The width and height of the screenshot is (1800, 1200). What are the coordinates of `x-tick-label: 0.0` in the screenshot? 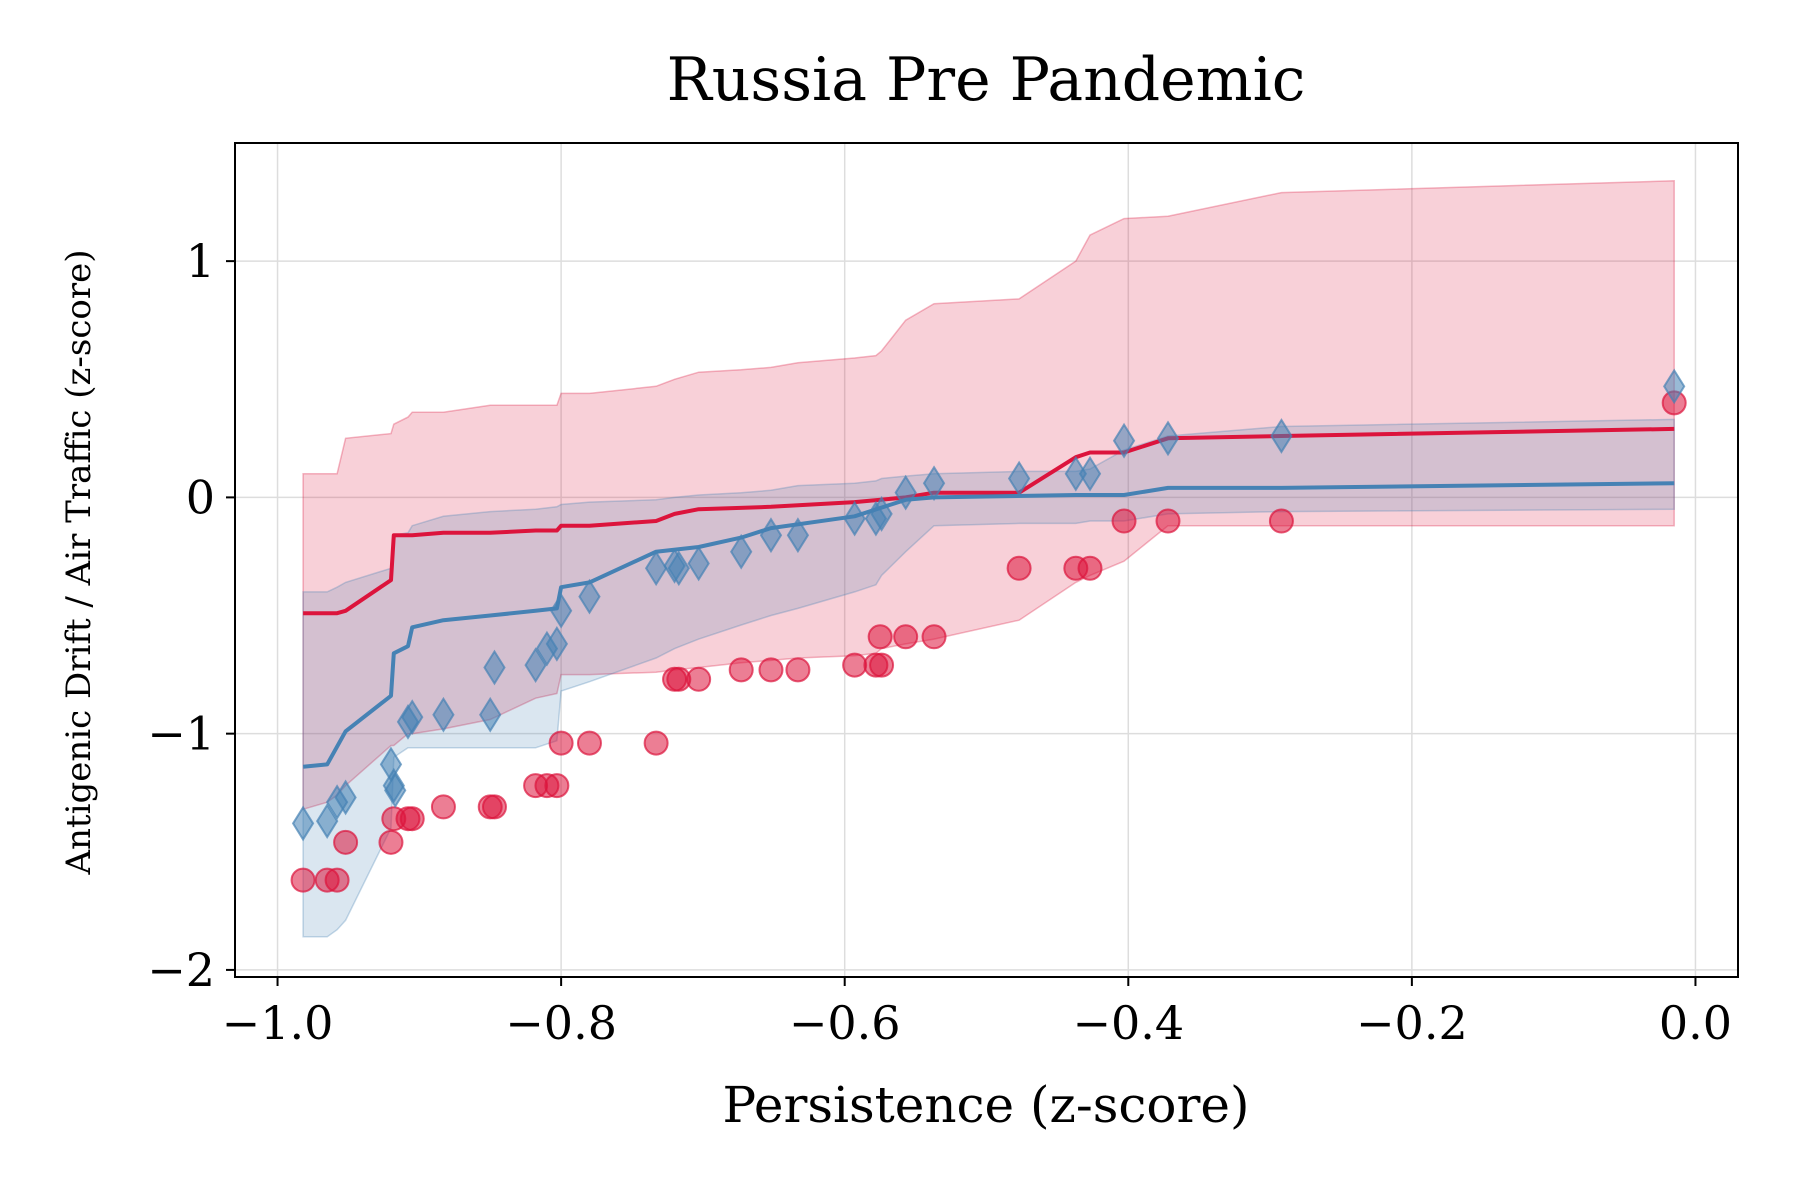 It's located at (1695, 1023).